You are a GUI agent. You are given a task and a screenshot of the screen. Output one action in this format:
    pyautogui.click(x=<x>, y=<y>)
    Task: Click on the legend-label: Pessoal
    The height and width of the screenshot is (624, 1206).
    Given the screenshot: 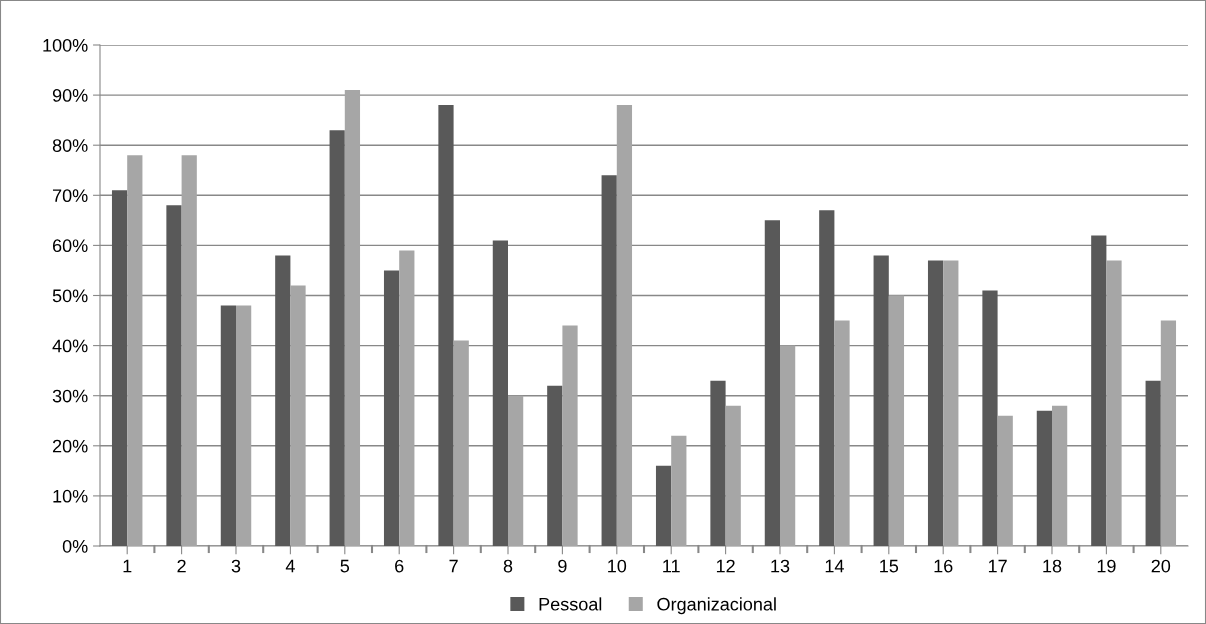 What is the action you would take?
    pyautogui.click(x=570, y=604)
    